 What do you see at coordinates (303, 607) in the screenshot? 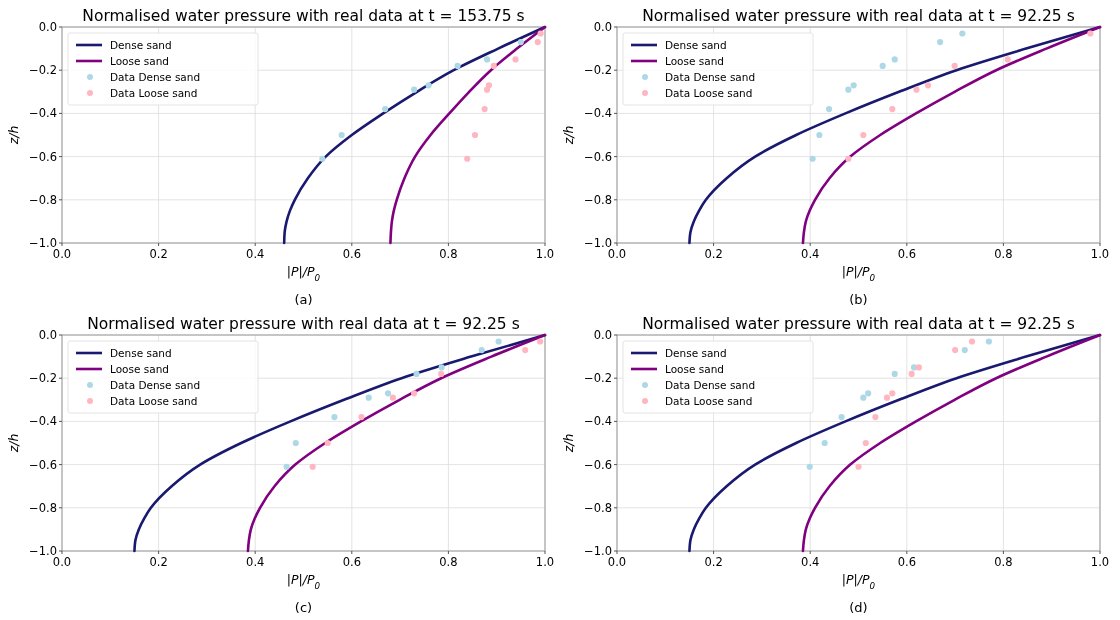
I see `text: (c)` at bounding box center [303, 607].